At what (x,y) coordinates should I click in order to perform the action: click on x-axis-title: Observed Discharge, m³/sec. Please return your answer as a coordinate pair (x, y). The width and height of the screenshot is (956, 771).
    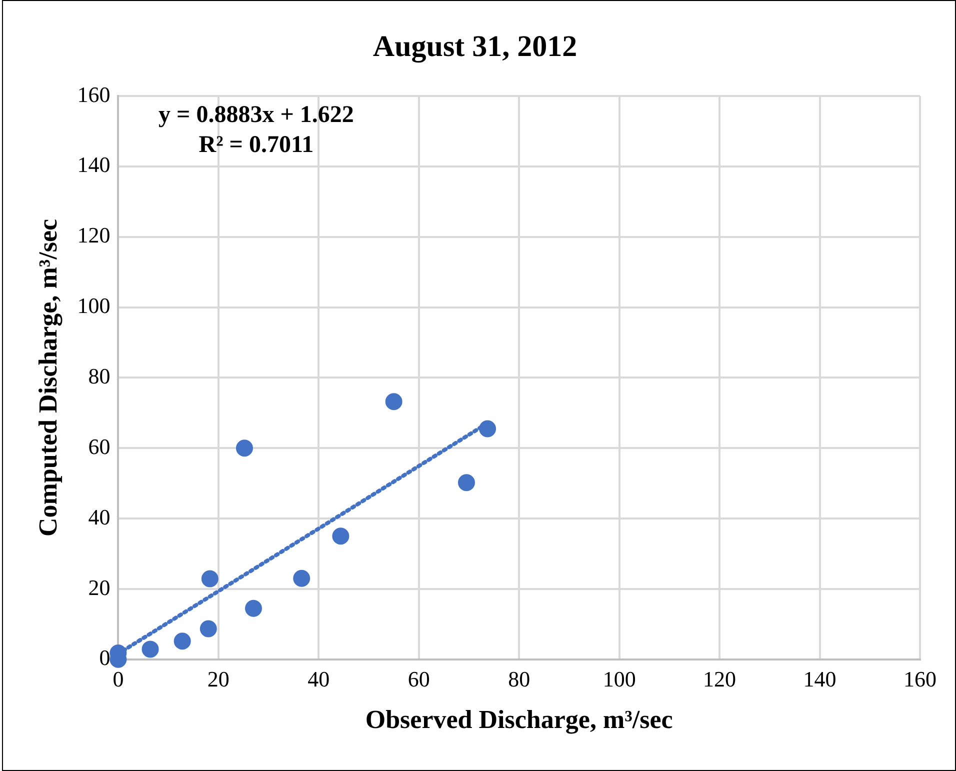
    Looking at the image, I should click on (519, 719).